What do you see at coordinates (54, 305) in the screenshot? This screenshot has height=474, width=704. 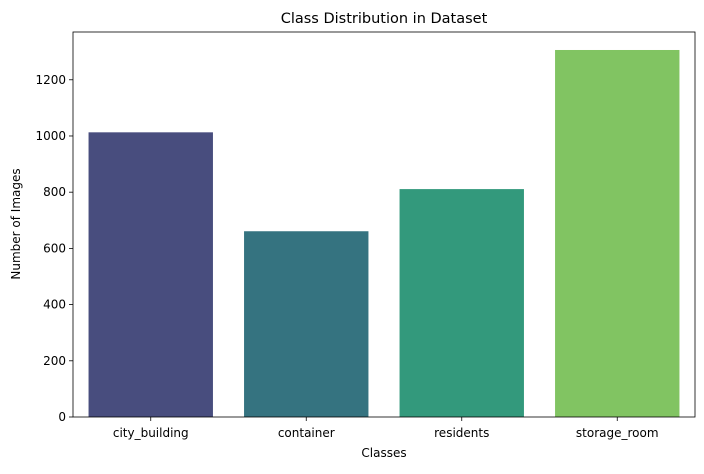 I see `y-tick-label: 400` at bounding box center [54, 305].